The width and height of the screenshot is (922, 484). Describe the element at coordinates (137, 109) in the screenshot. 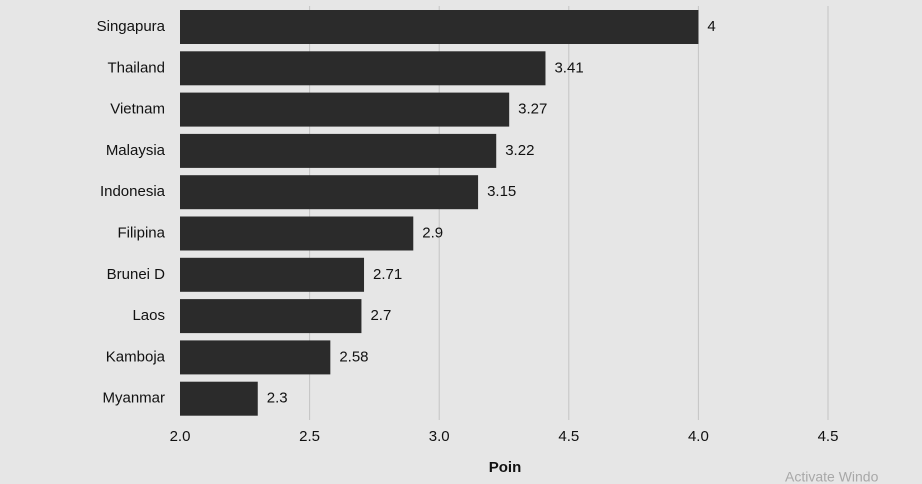

I see `y-tick-label: Vietnam` at that location.